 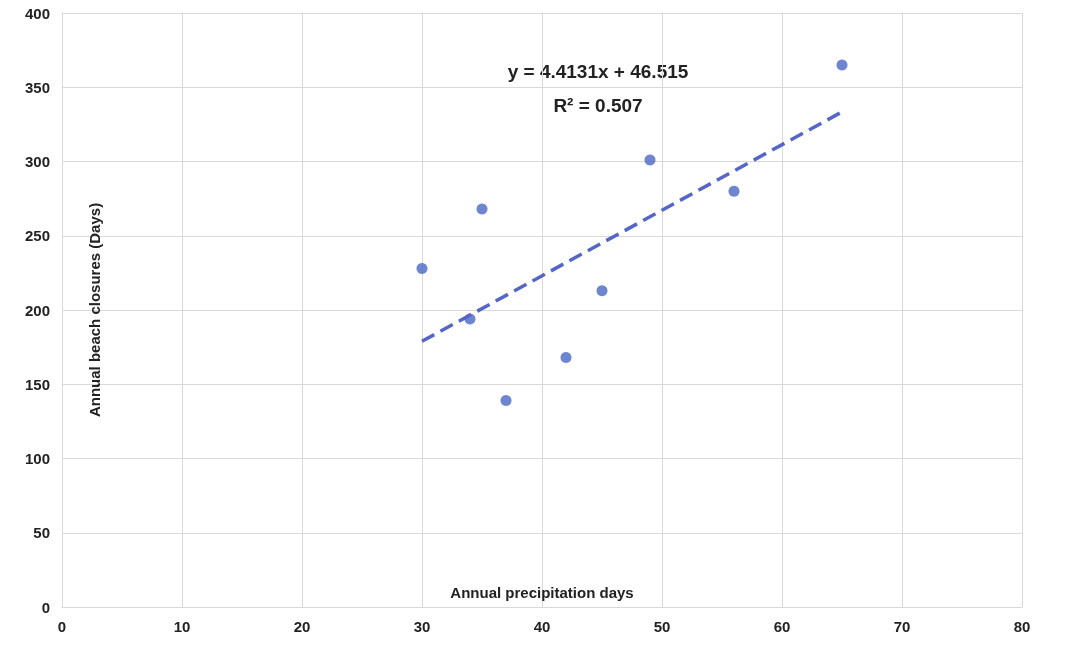 What do you see at coordinates (37, 384) in the screenshot?
I see `y-tick-label: 150` at bounding box center [37, 384].